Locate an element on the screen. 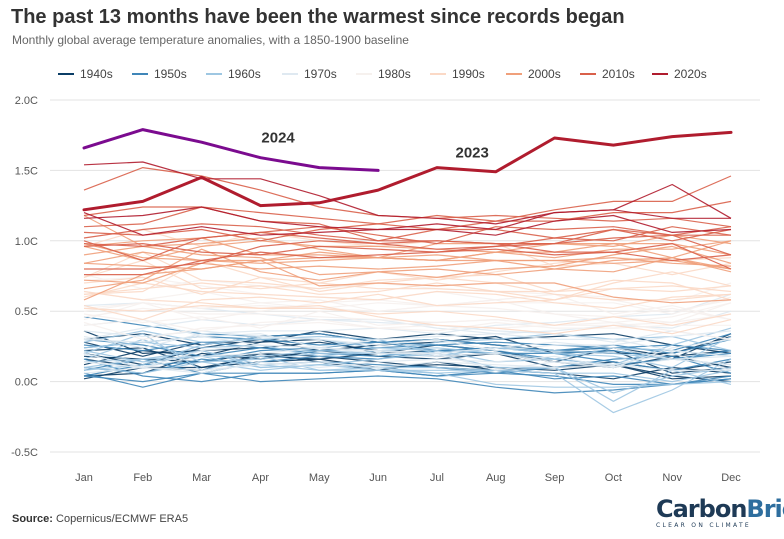 Image resolution: width=784 pixels, height=539 pixels. x-tick-label: May is located at coordinates (319, 478).